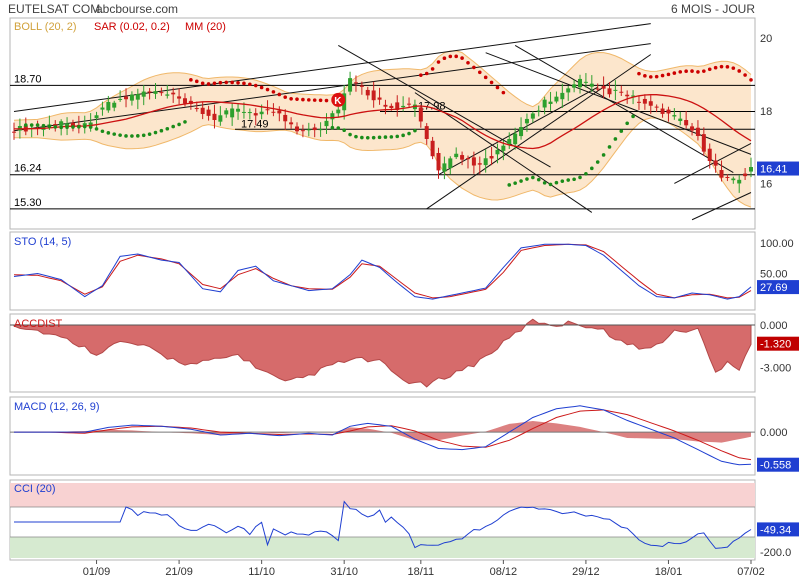 The width and height of the screenshot is (800, 580). Describe the element at coordinates (778, 168) in the screenshot. I see `price-last-value-bg` at that location.